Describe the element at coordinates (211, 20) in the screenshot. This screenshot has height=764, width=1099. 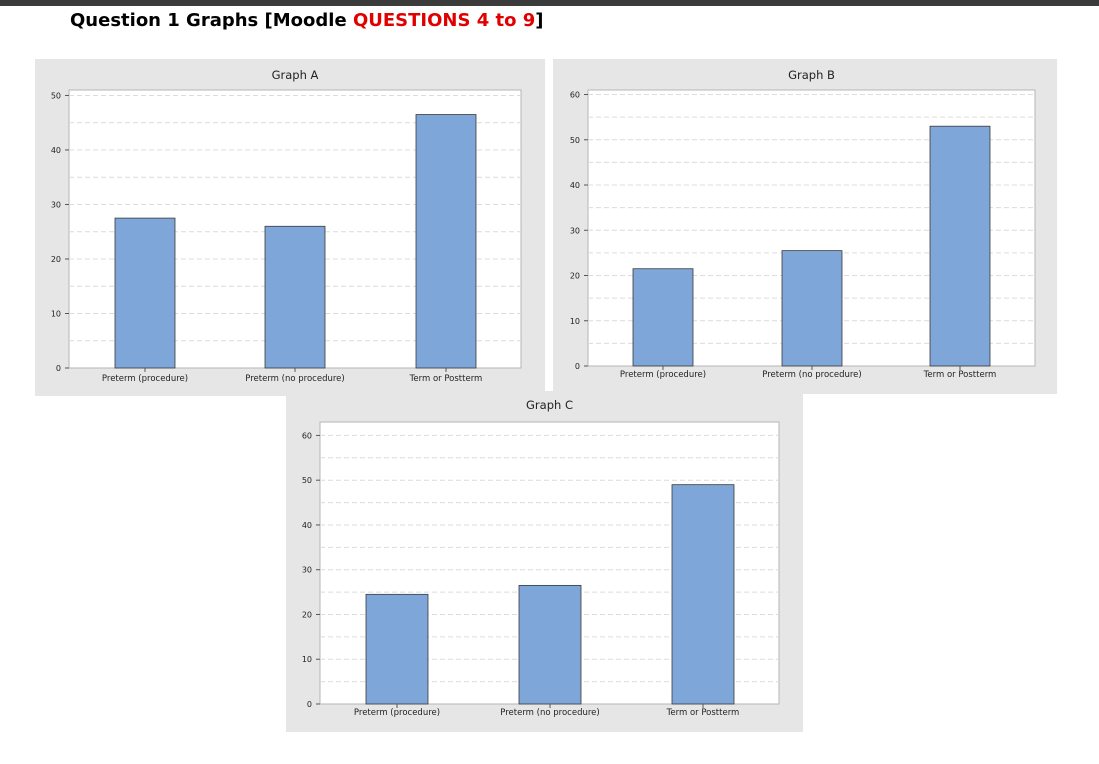
I see `heading-prefix: Question 1 Graphs [Moodle` at that location.